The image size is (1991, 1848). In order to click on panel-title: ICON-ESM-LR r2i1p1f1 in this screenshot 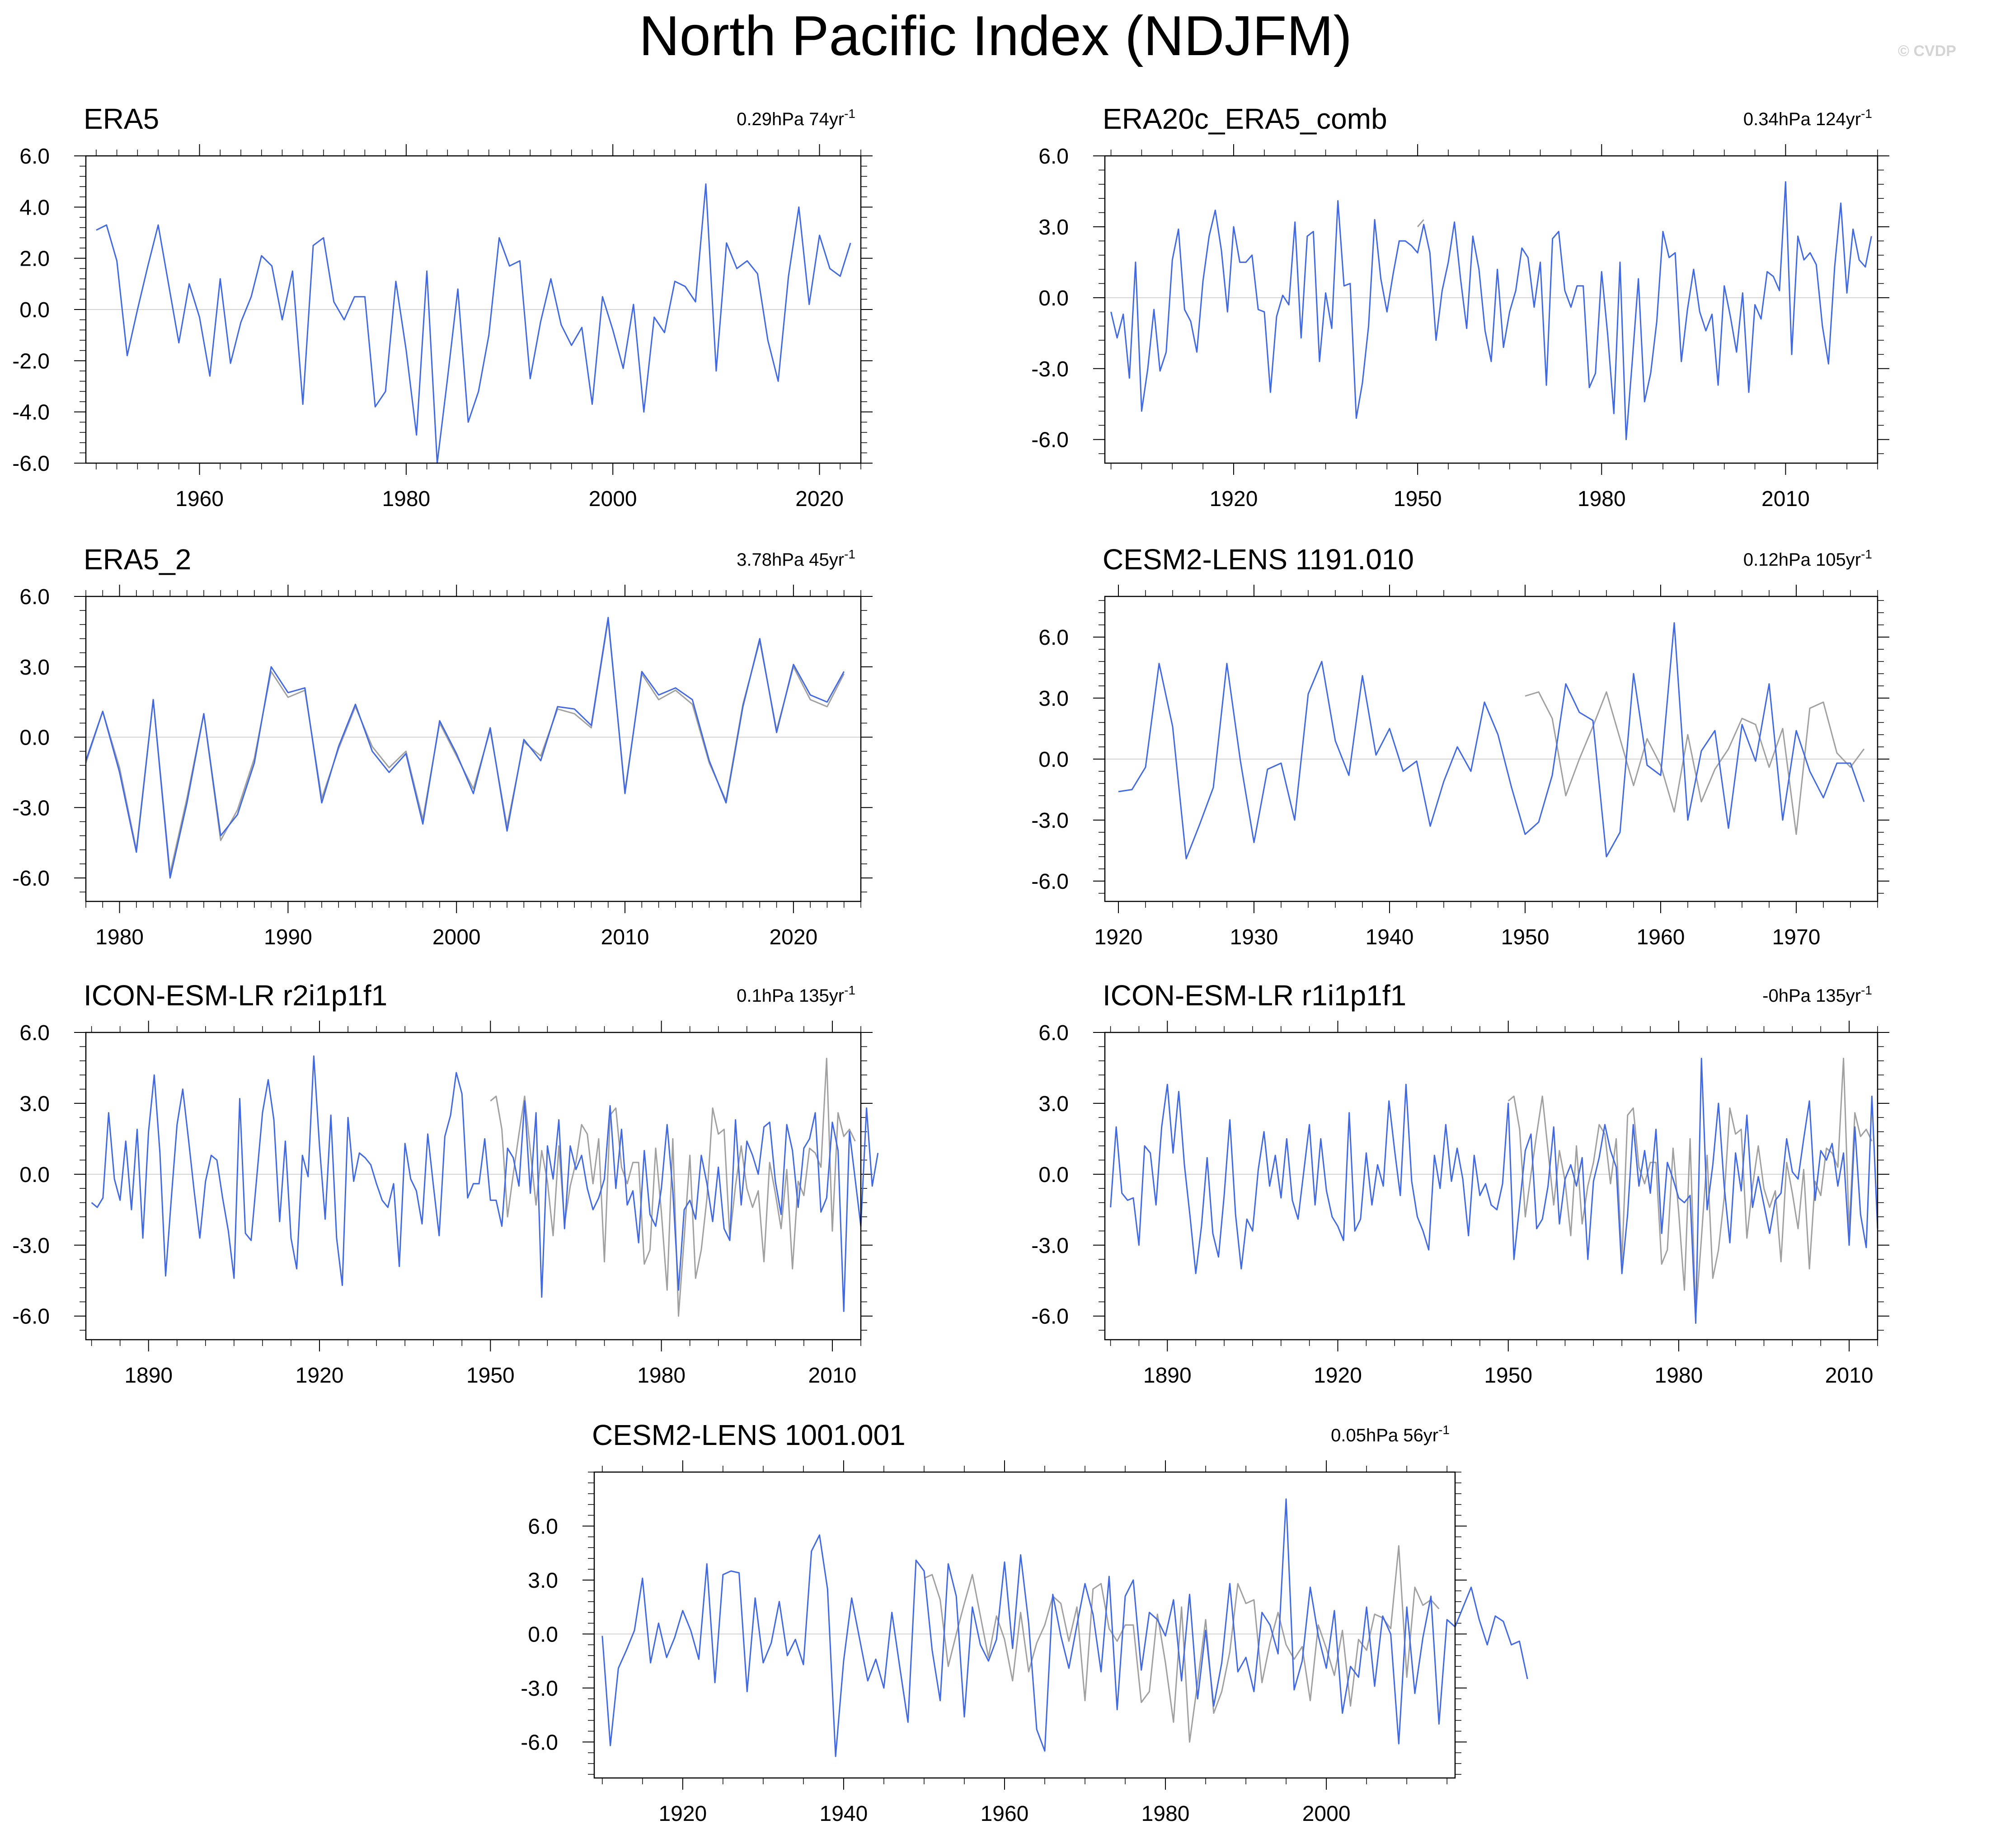, I will do `click(235, 995)`.